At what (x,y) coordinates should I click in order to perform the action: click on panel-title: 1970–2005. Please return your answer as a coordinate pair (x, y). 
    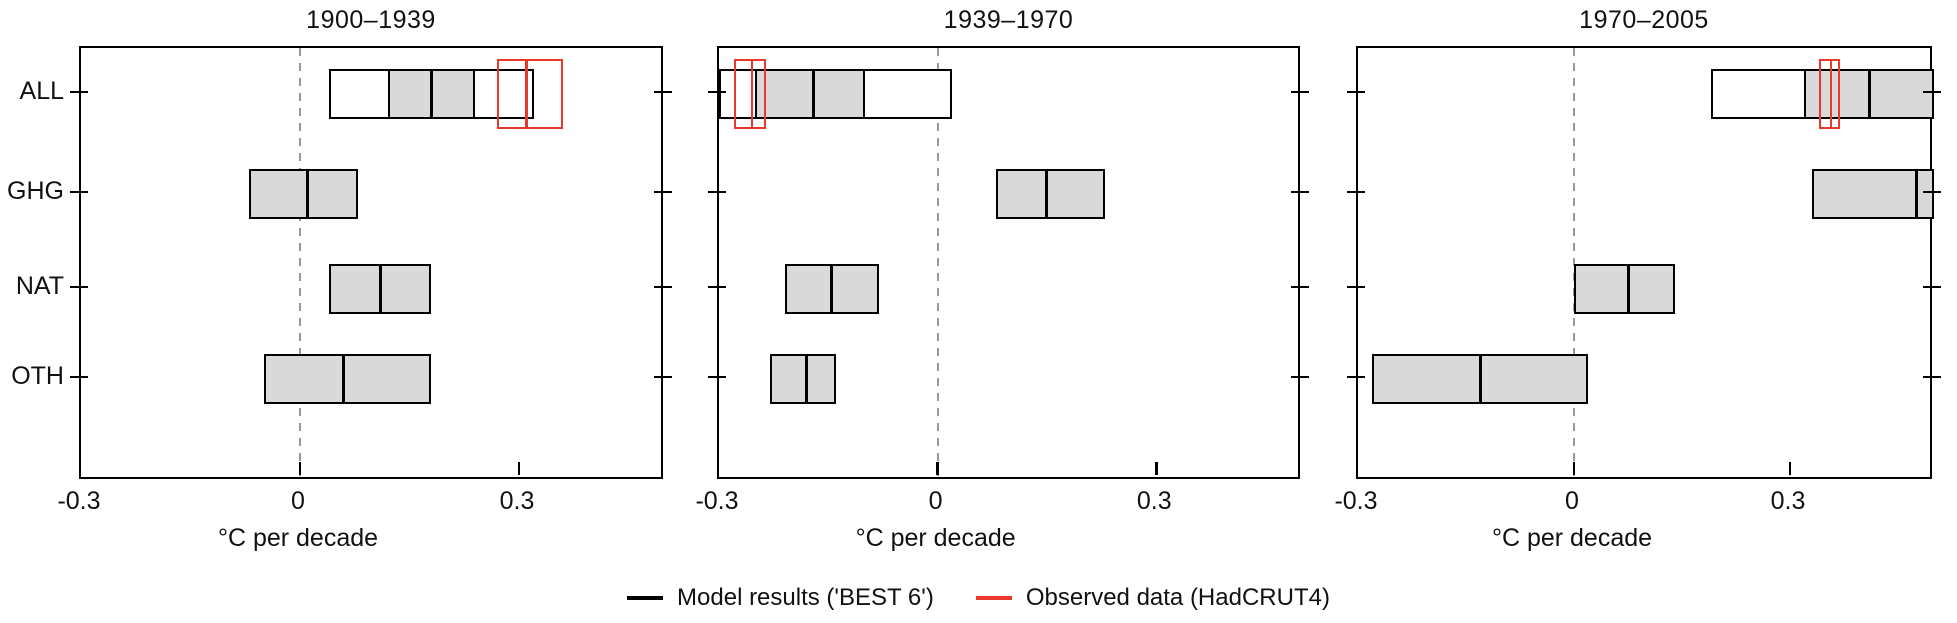
    Looking at the image, I should click on (1644, 20).